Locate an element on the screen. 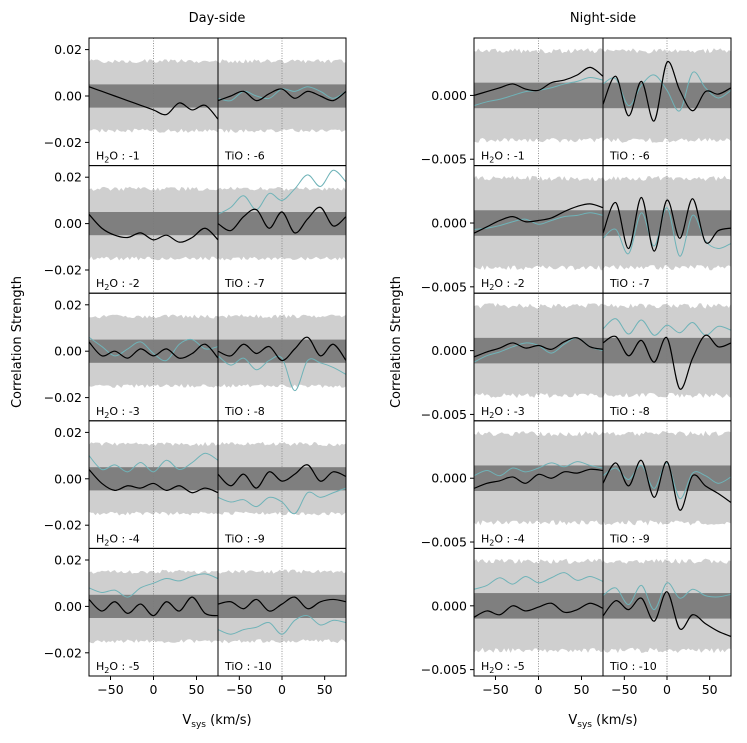 The width and height of the screenshot is (747, 743). night-r5-h2o-black-line is located at coordinates (538, 610).